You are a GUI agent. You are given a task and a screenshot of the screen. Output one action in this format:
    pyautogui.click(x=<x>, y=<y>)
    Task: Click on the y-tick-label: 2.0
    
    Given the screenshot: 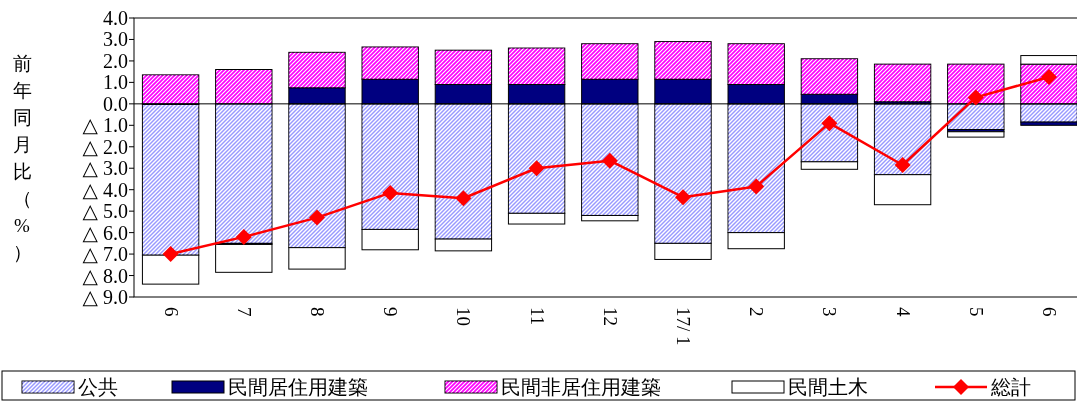 What is the action you would take?
    pyautogui.click(x=115, y=60)
    